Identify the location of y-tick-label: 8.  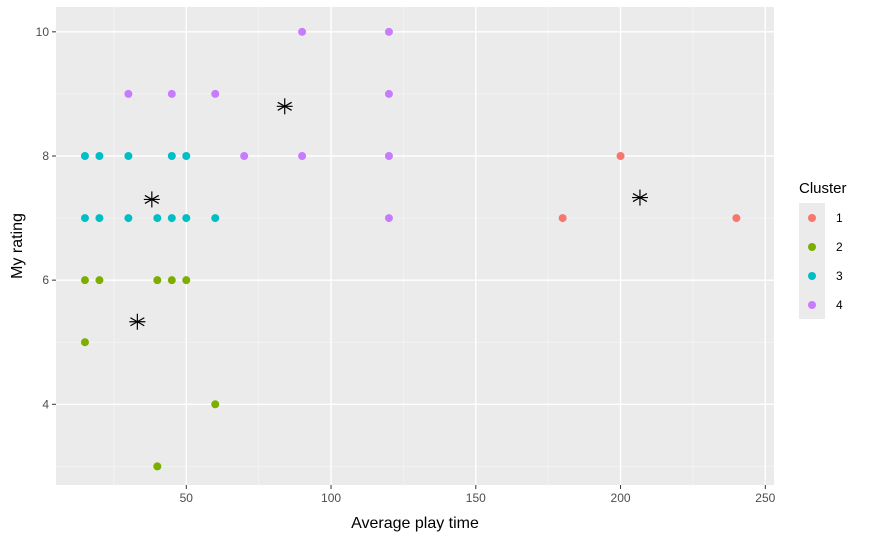
(45, 156).